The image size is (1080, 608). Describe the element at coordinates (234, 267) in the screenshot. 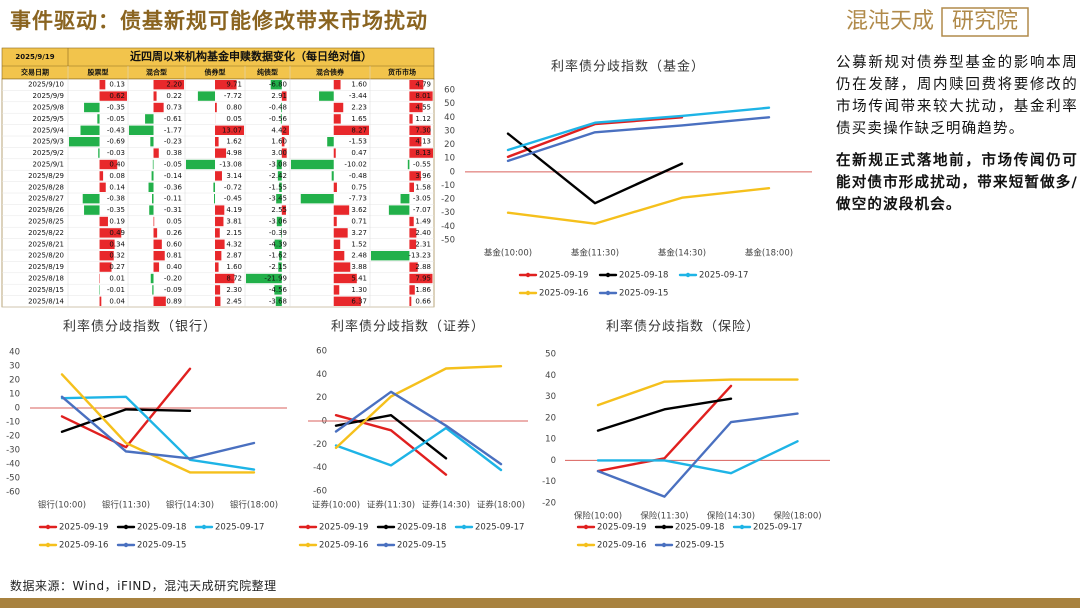

I see `table-cell: 1.60` at that location.